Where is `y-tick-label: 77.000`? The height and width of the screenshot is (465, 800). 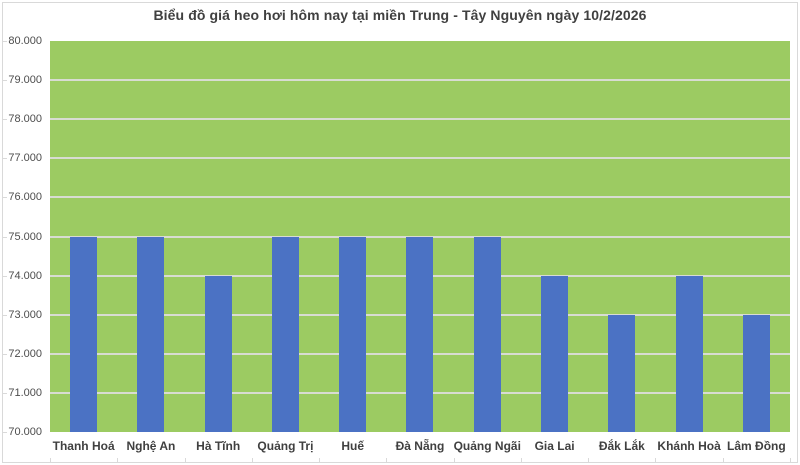 y-tick-label: 77.000 is located at coordinates (25, 158).